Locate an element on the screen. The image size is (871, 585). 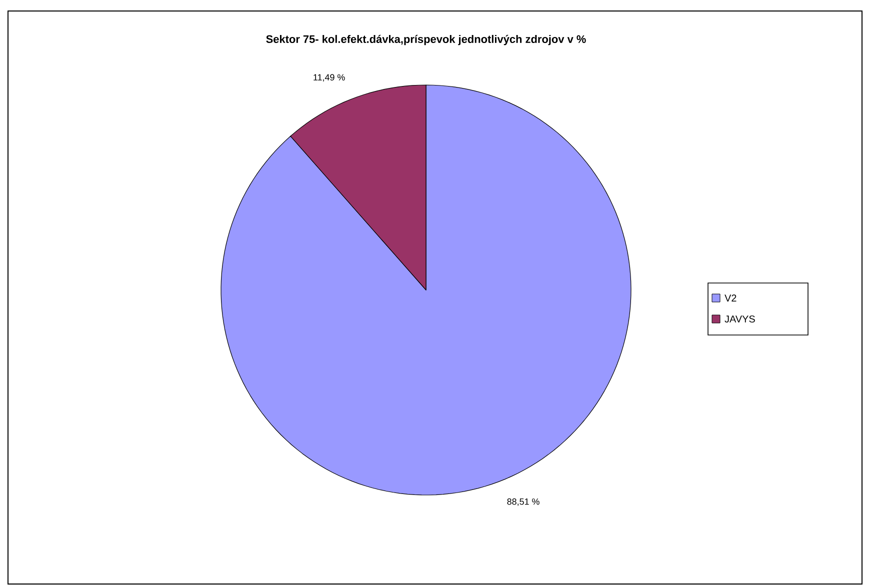
legend-label: JAVYS is located at coordinates (739, 319).